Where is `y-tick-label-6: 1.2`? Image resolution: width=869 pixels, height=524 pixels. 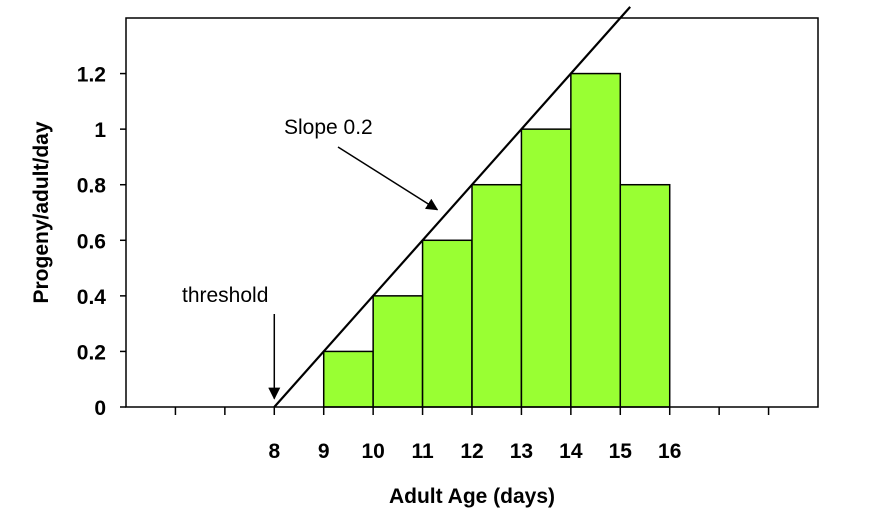
y-tick-label-6: 1.2 is located at coordinates (91, 75).